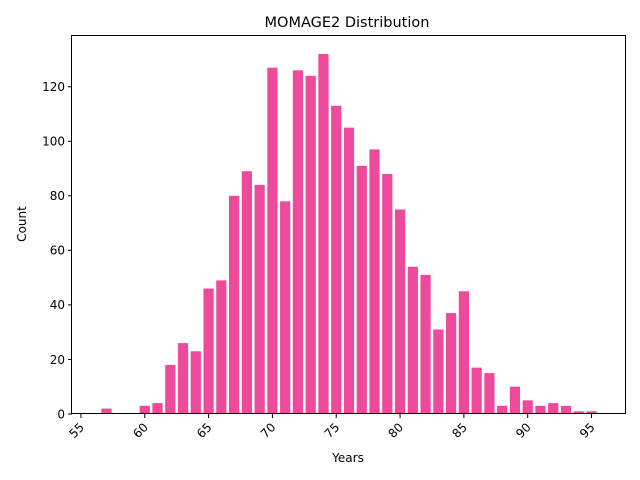  What do you see at coordinates (459, 430) in the screenshot?
I see `x-tick-label-85: 85` at bounding box center [459, 430].